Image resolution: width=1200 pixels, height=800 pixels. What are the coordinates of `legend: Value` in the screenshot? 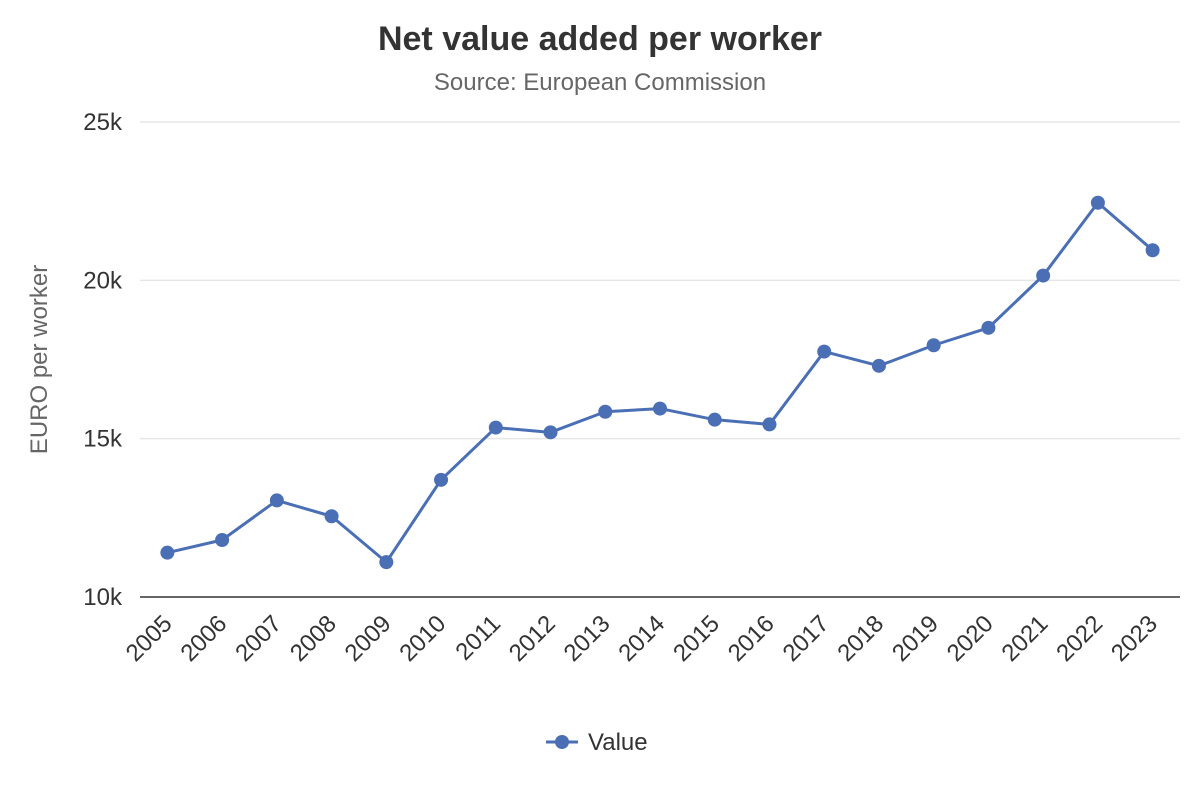 It's located at (597, 742).